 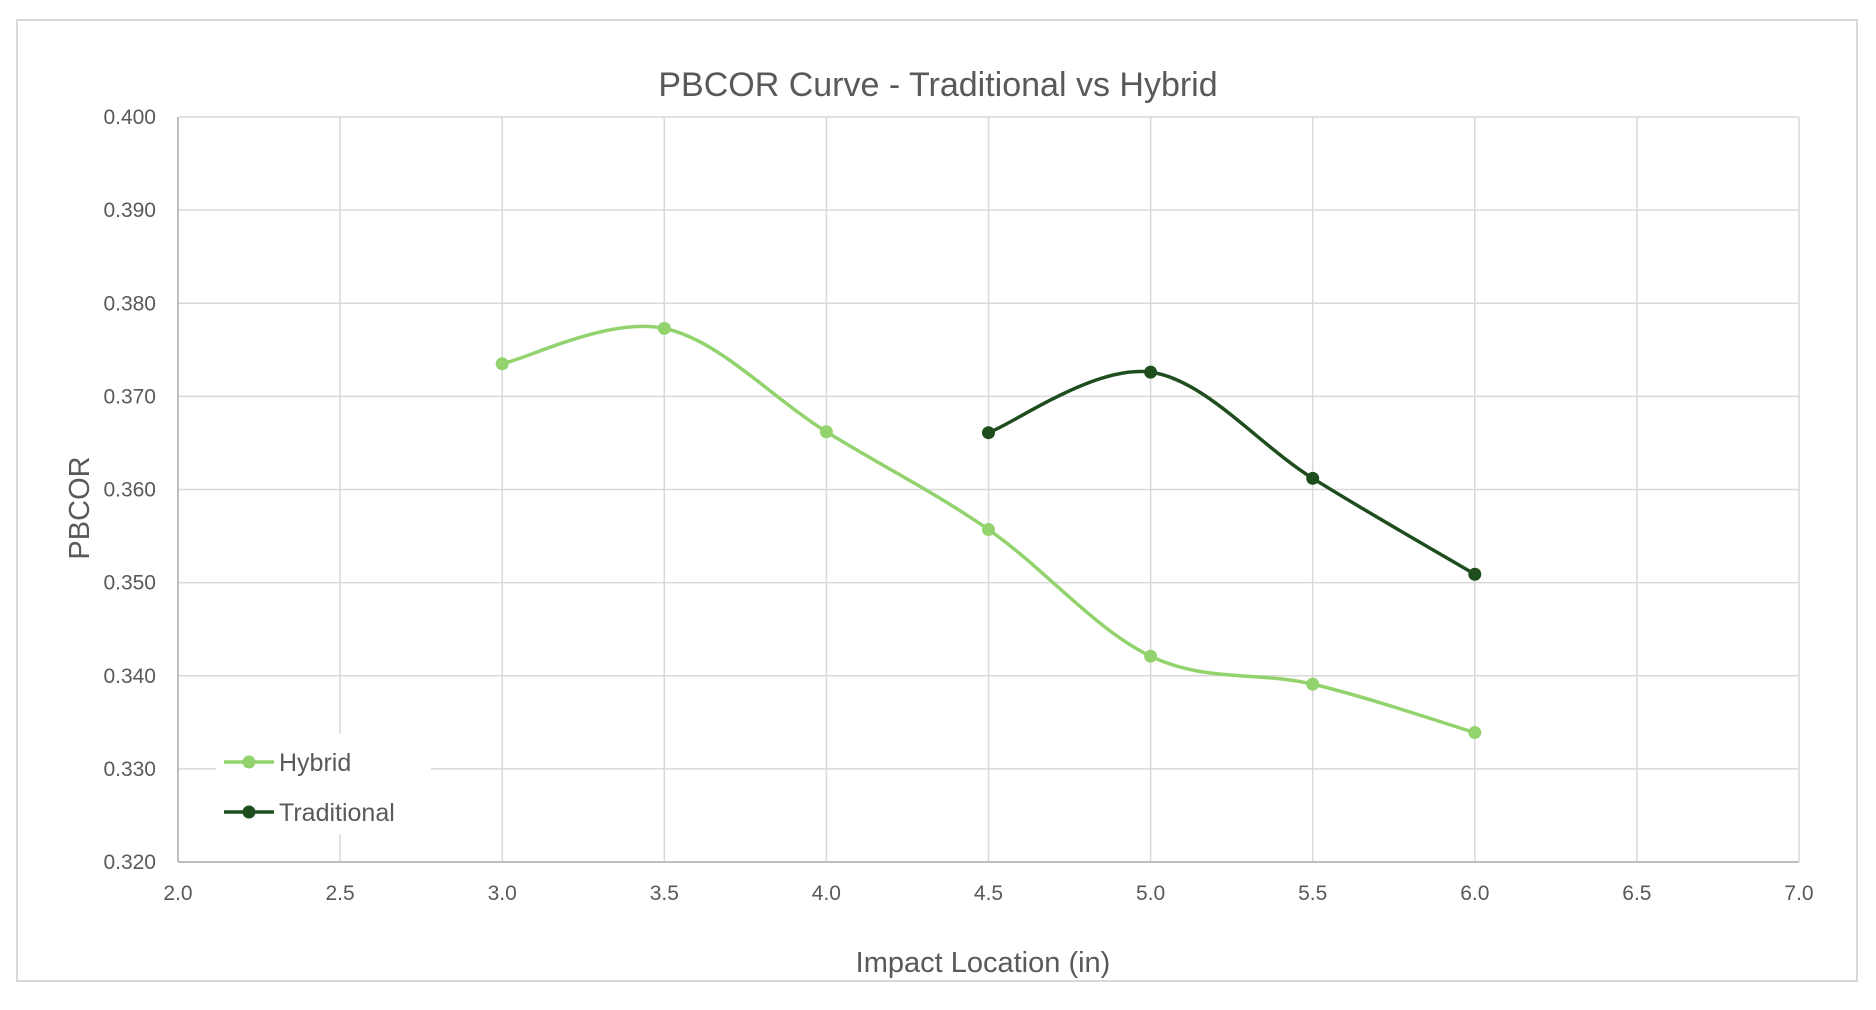 I want to click on x-tick-label: 5.0, so click(x=1150, y=893).